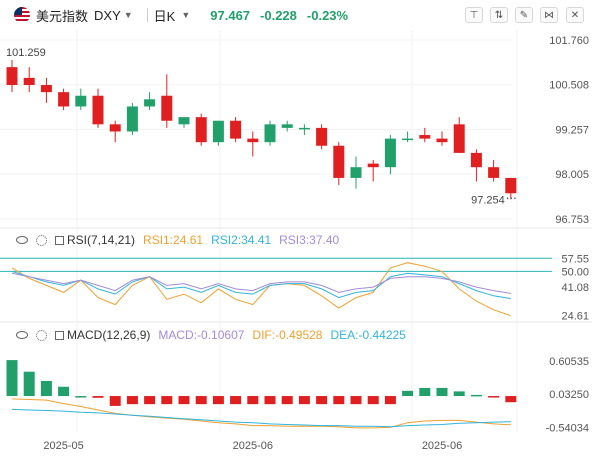  What do you see at coordinates (107, 15) in the screenshot?
I see `instrument-symbol: DXY` at bounding box center [107, 15].